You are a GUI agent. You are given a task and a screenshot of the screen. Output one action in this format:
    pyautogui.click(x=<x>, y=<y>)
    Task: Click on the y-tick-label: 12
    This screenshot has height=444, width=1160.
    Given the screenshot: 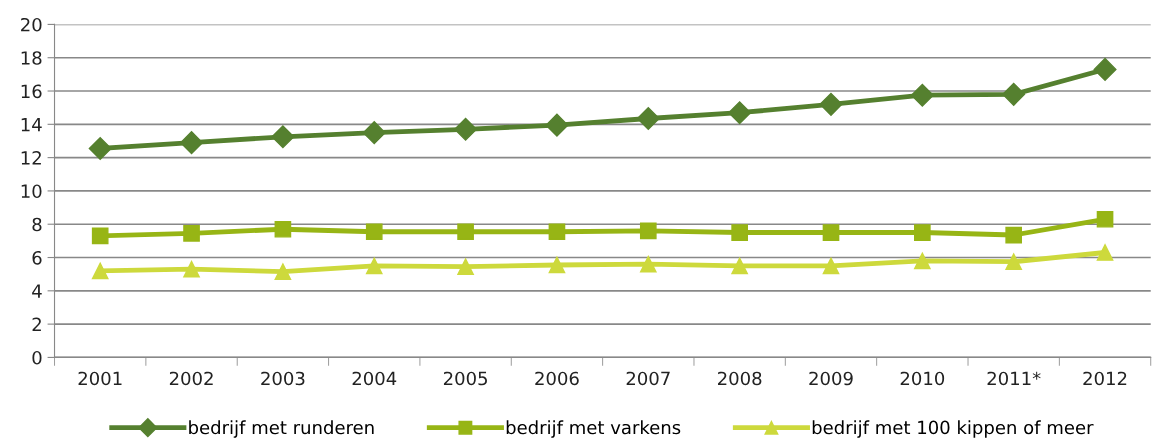 What is the action you would take?
    pyautogui.click(x=31, y=158)
    